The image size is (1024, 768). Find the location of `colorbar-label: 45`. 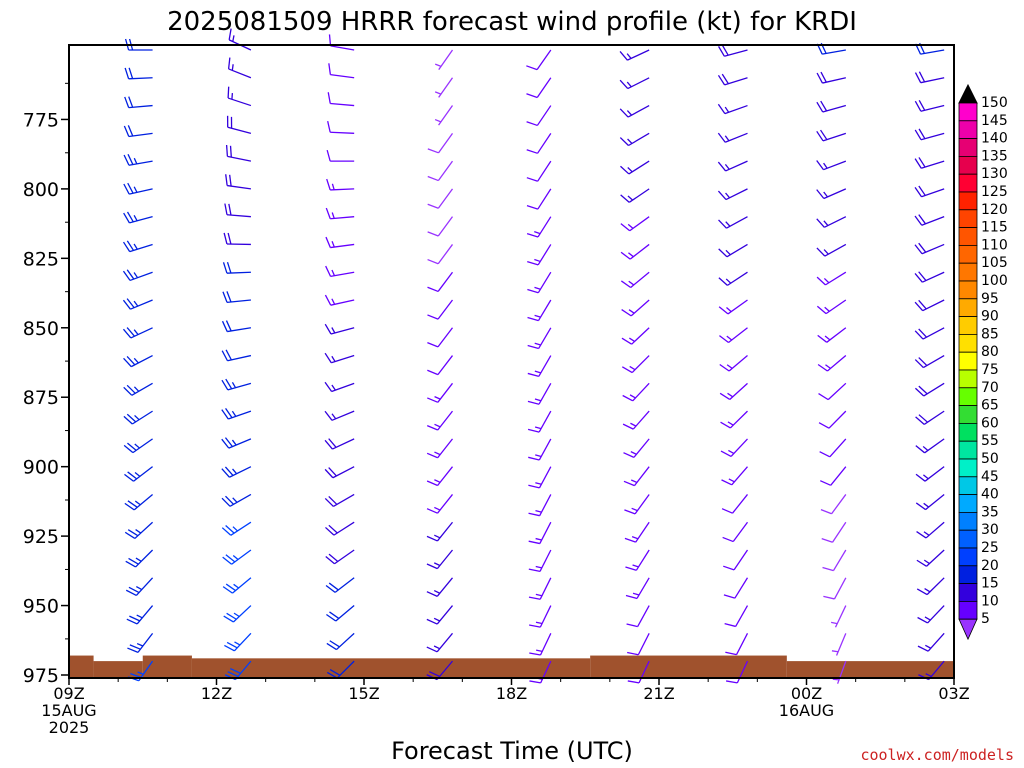

colorbar-label: 45 is located at coordinates (990, 477).